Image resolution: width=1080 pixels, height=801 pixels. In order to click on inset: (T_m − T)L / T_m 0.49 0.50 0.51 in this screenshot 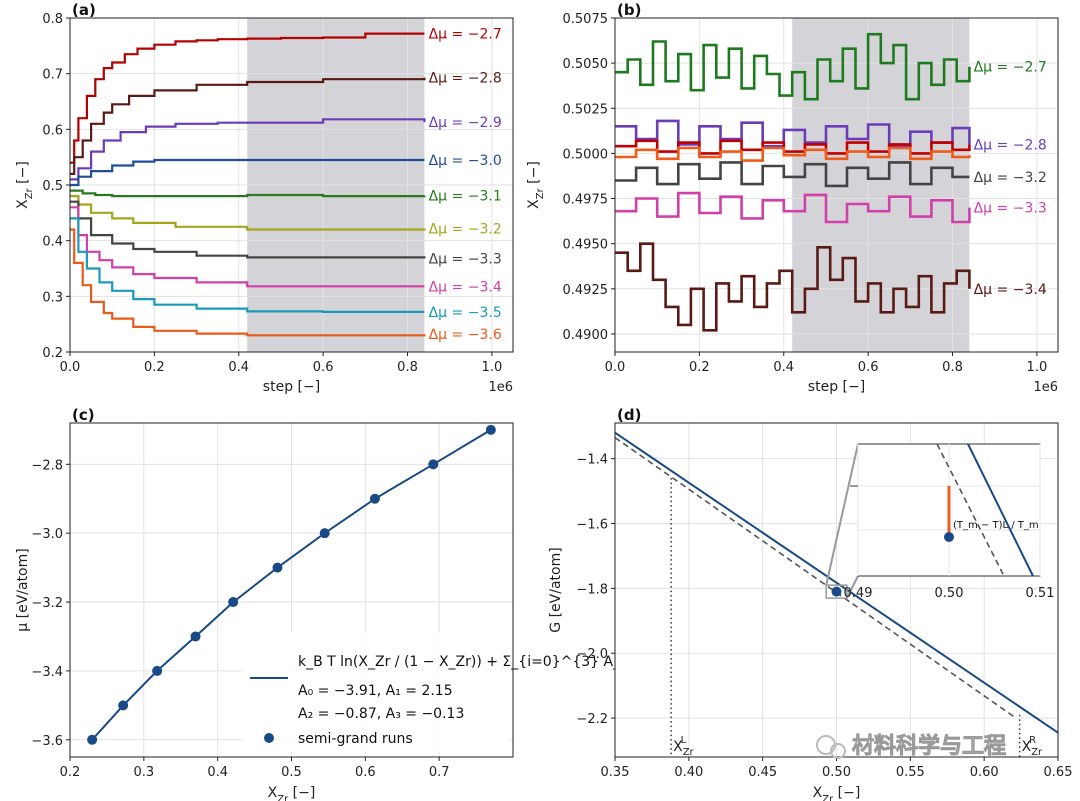, I will do `click(949, 522)`.